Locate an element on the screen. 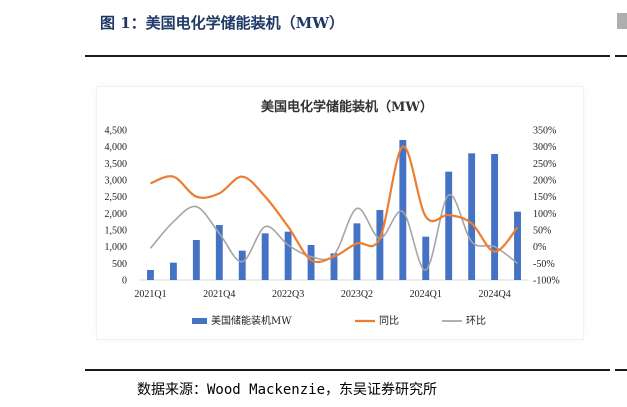  bar-2022Q4 is located at coordinates (311, 262).